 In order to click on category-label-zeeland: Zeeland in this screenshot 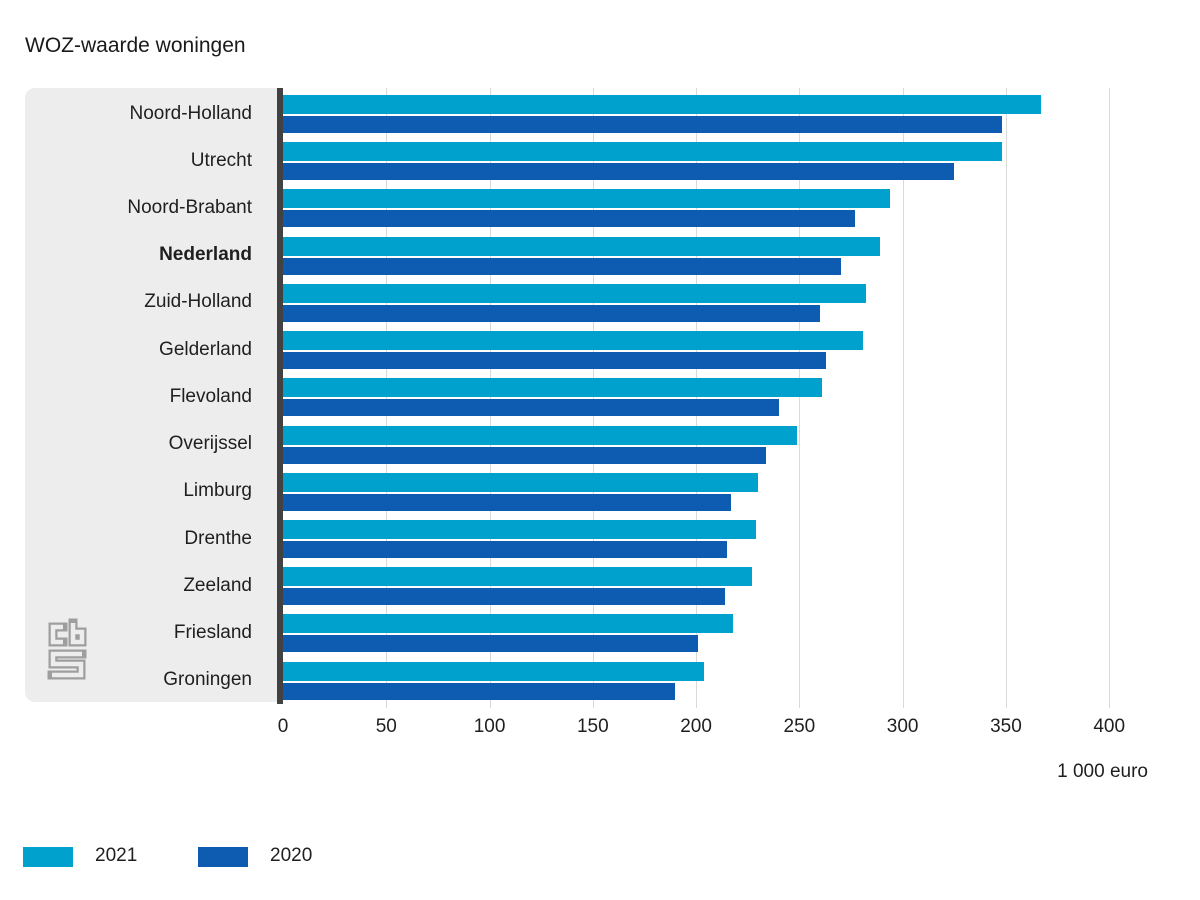, I will do `click(151, 583)`.